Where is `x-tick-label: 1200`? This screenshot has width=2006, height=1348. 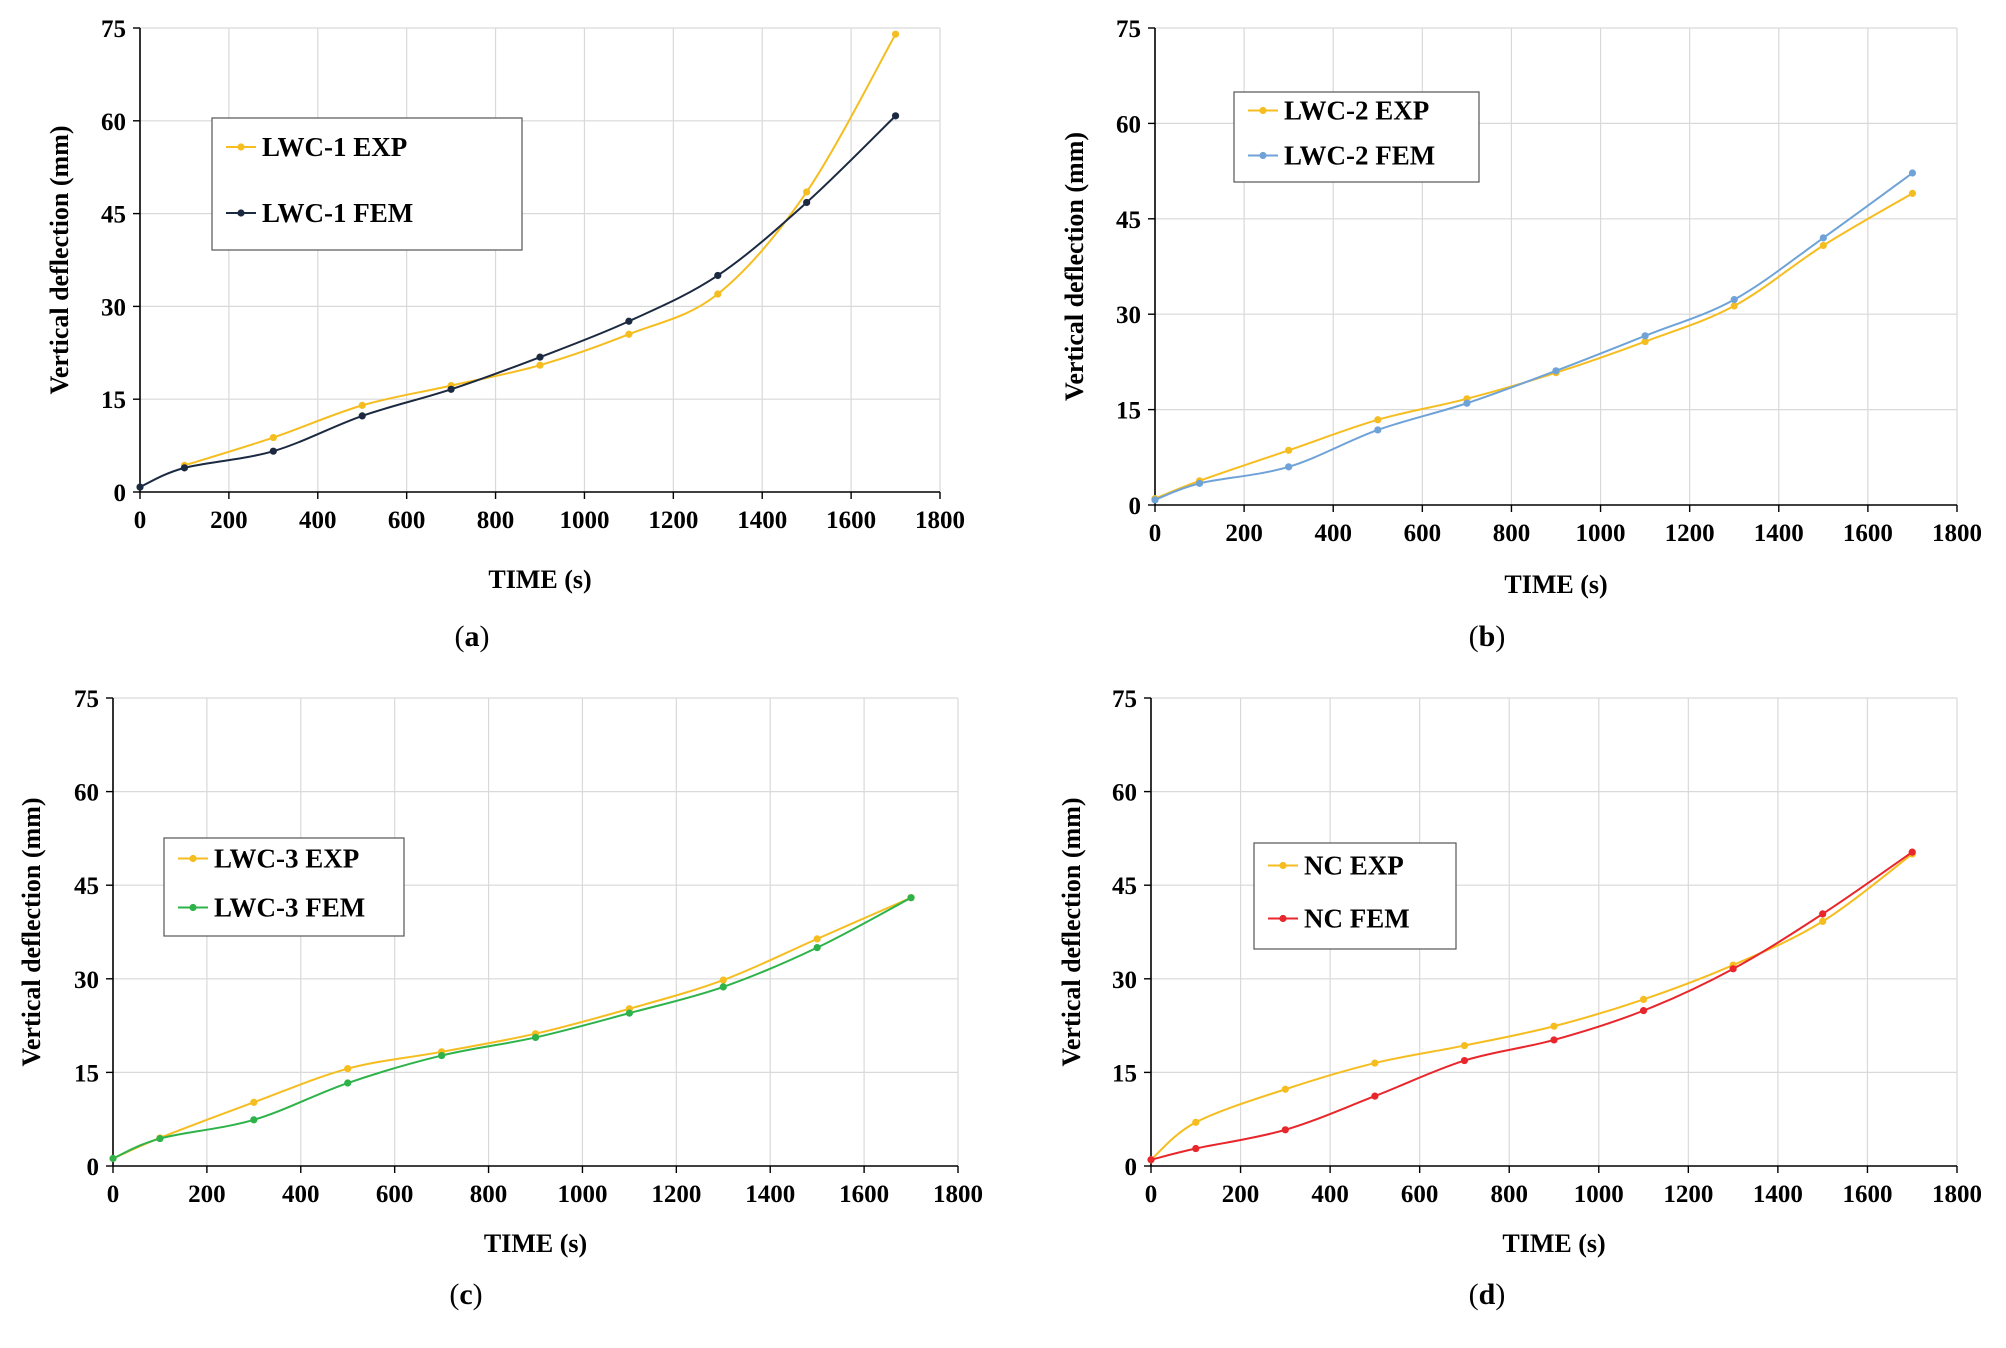 x-tick-label: 1200 is located at coordinates (676, 1194).